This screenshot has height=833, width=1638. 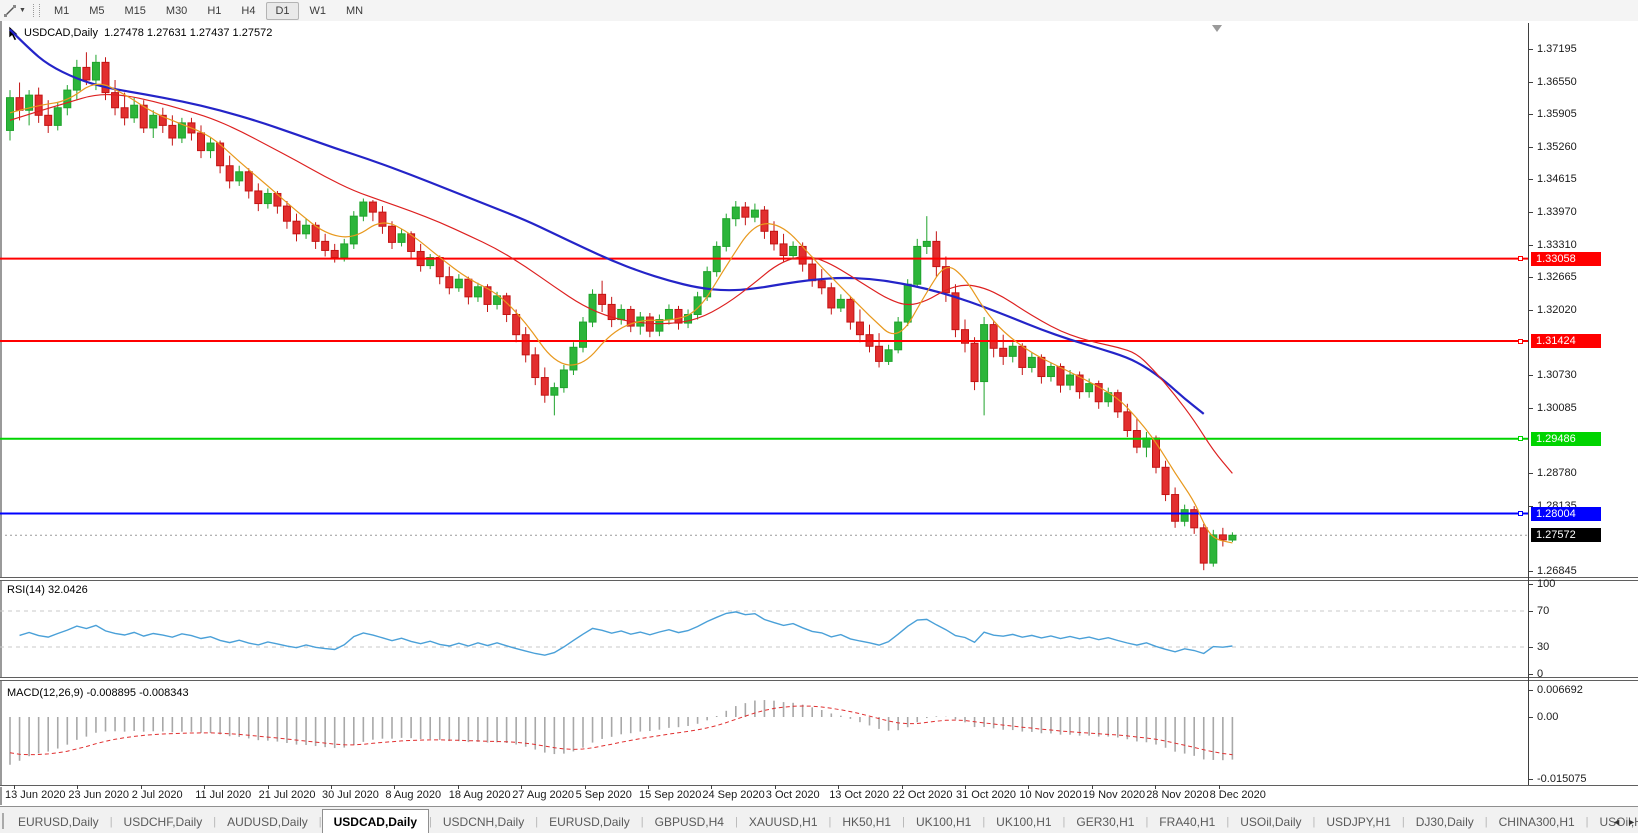 What do you see at coordinates (1024, 822) in the screenshot?
I see `chart-tab-uk100-h1: UK100,H1` at bounding box center [1024, 822].